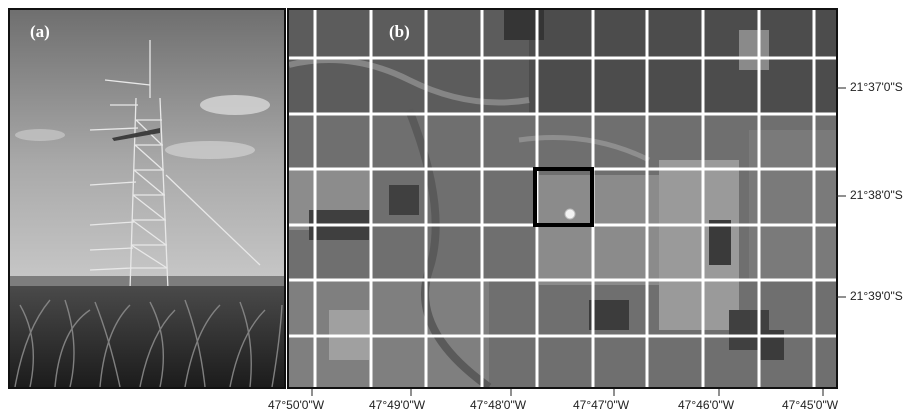 This screenshot has height=417, width=911. What do you see at coordinates (841, 192) in the screenshot?
I see `latitude-ticks` at bounding box center [841, 192].